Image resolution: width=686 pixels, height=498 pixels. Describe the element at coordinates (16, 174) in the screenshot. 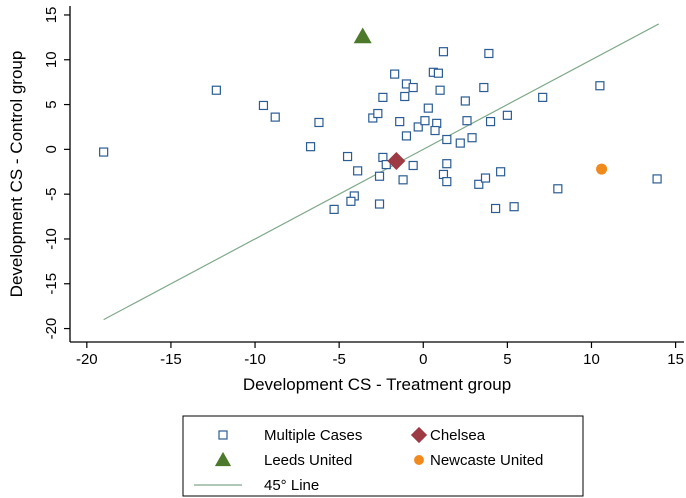

I see `y-axis-title: Development CS - Control group` at that location.